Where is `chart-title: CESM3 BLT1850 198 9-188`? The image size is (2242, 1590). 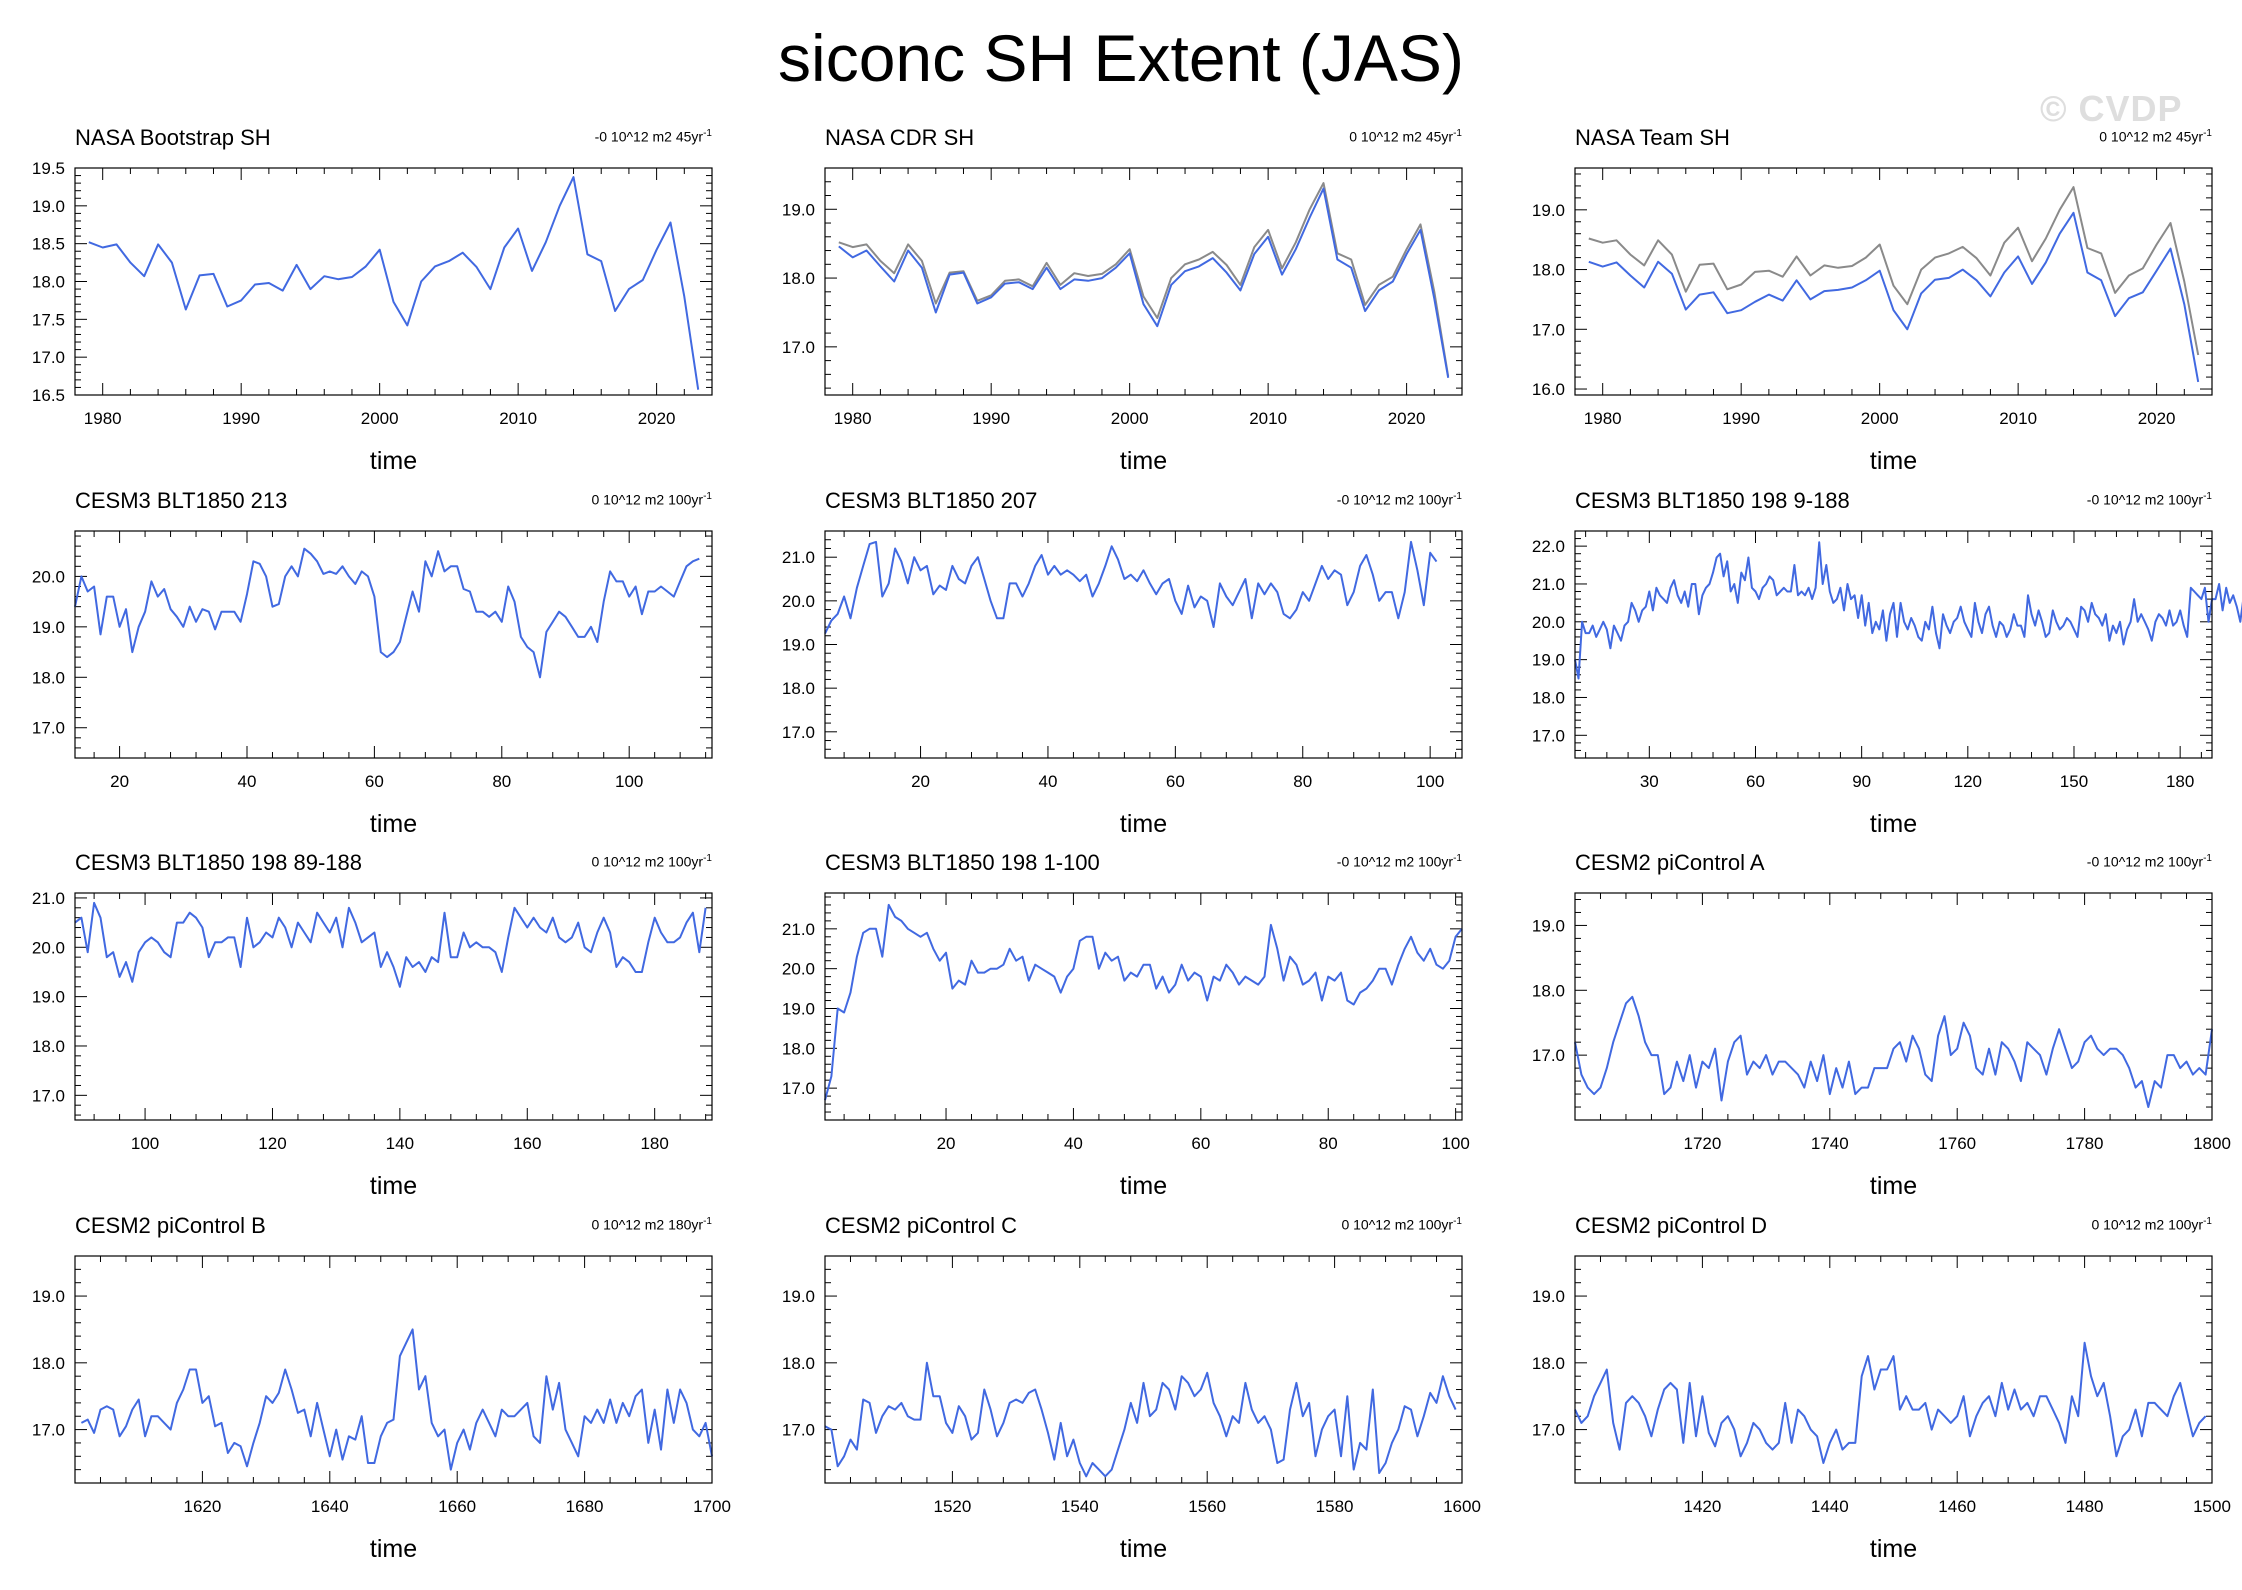
chart-title: CESM3 BLT1850 198 9-188 is located at coordinates (1712, 500).